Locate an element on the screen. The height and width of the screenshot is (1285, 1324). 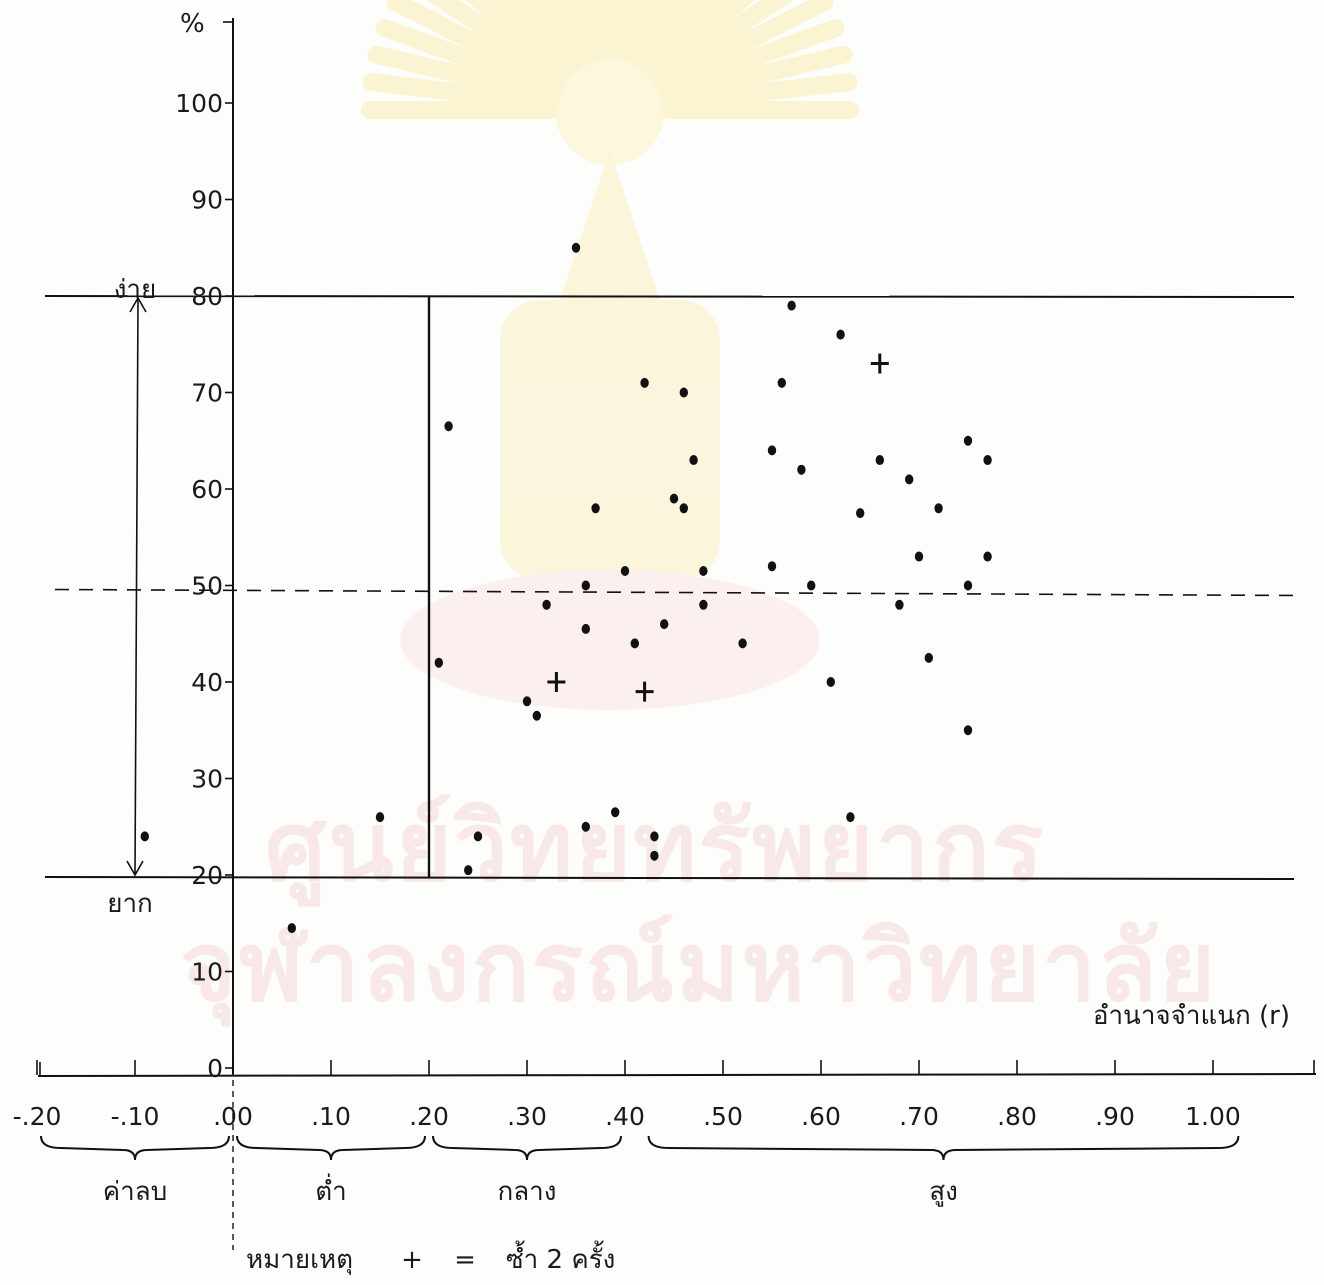
group-label: ค่าลบ is located at coordinates (135, 1192).